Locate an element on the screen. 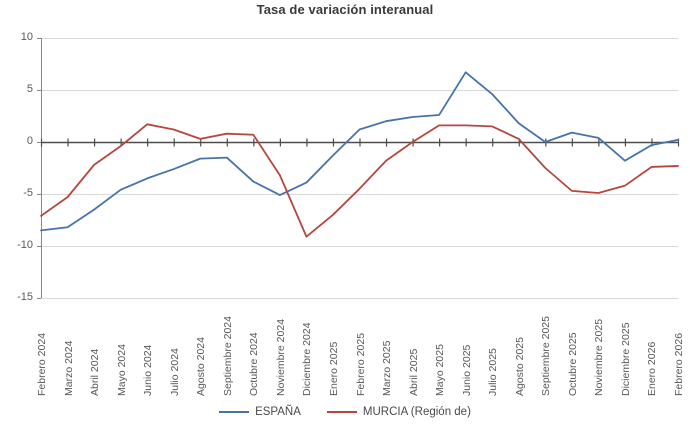  x-axis-tick-label: Abril 2024 is located at coordinates (95, 372).